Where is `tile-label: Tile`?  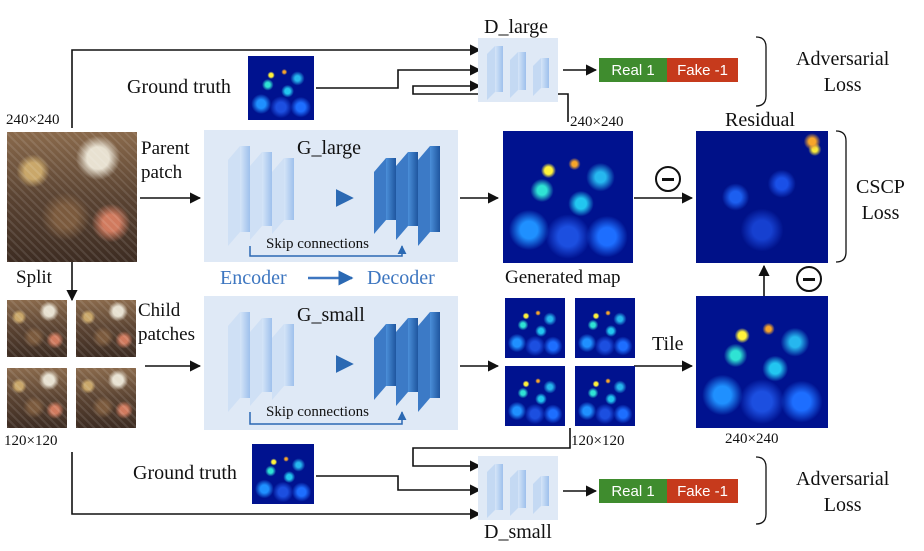 tile-label: Tile is located at coordinates (668, 344).